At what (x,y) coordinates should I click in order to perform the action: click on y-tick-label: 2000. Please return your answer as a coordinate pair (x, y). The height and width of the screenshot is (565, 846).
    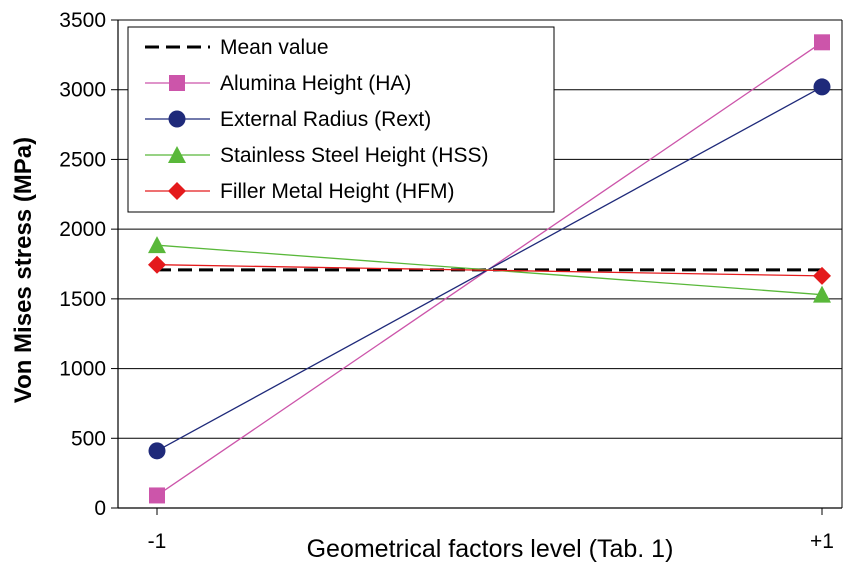
    Looking at the image, I should click on (82, 229).